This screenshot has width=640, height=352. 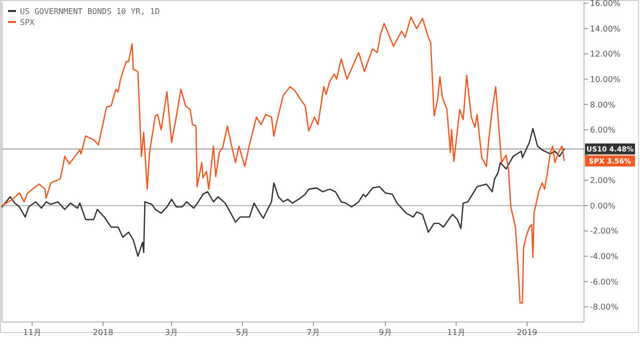 I want to click on y-tick-label: -6.00%, so click(x=604, y=281).